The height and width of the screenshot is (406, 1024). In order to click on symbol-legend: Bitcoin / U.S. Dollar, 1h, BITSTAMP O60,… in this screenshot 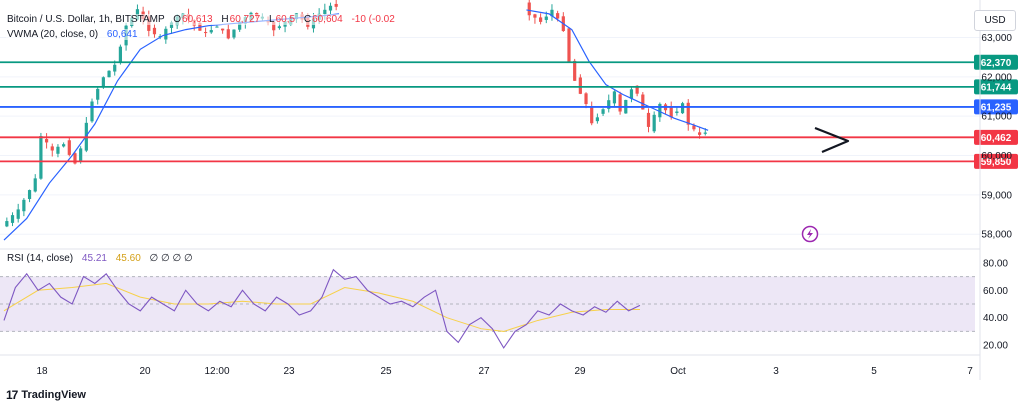, I will do `click(201, 19)`.